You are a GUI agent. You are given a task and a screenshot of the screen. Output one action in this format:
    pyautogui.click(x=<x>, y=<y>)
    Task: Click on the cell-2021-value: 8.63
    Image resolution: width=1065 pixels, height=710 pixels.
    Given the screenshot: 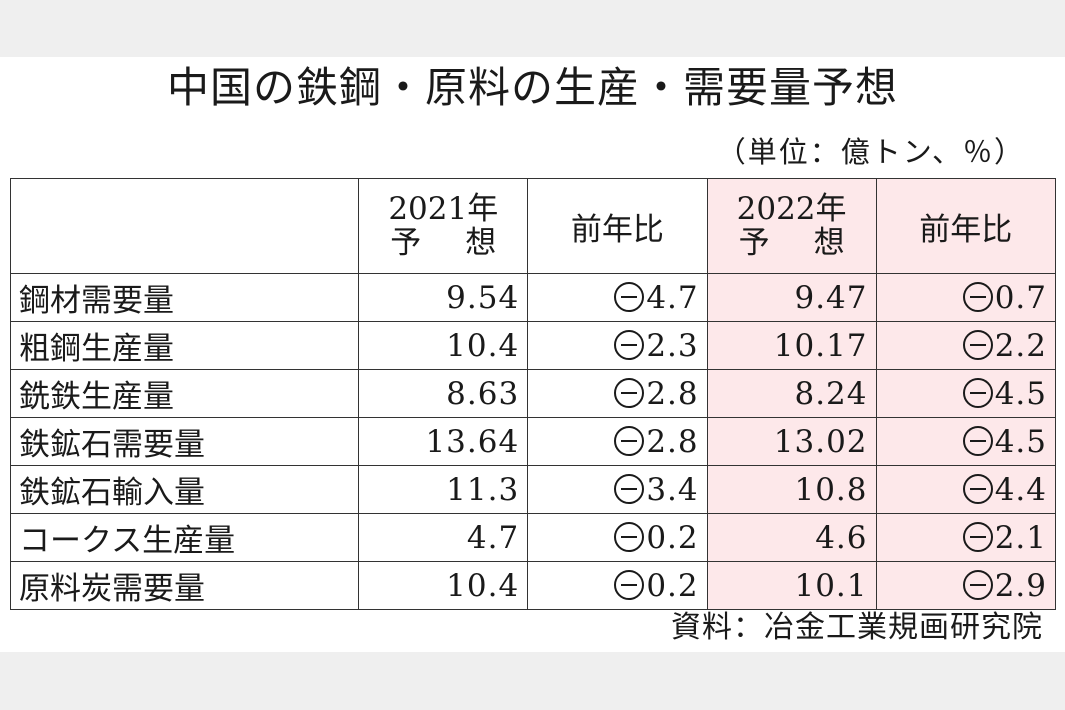 What is the action you would take?
    pyautogui.click(x=443, y=393)
    